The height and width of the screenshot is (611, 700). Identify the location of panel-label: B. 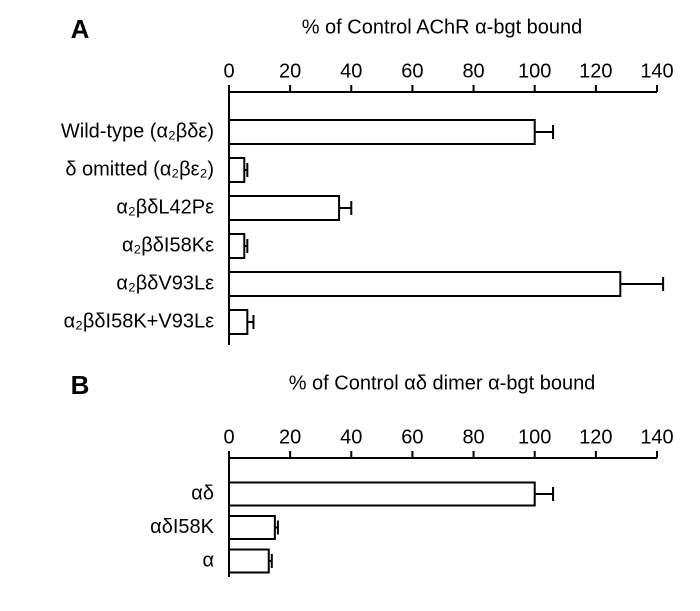
(80, 385).